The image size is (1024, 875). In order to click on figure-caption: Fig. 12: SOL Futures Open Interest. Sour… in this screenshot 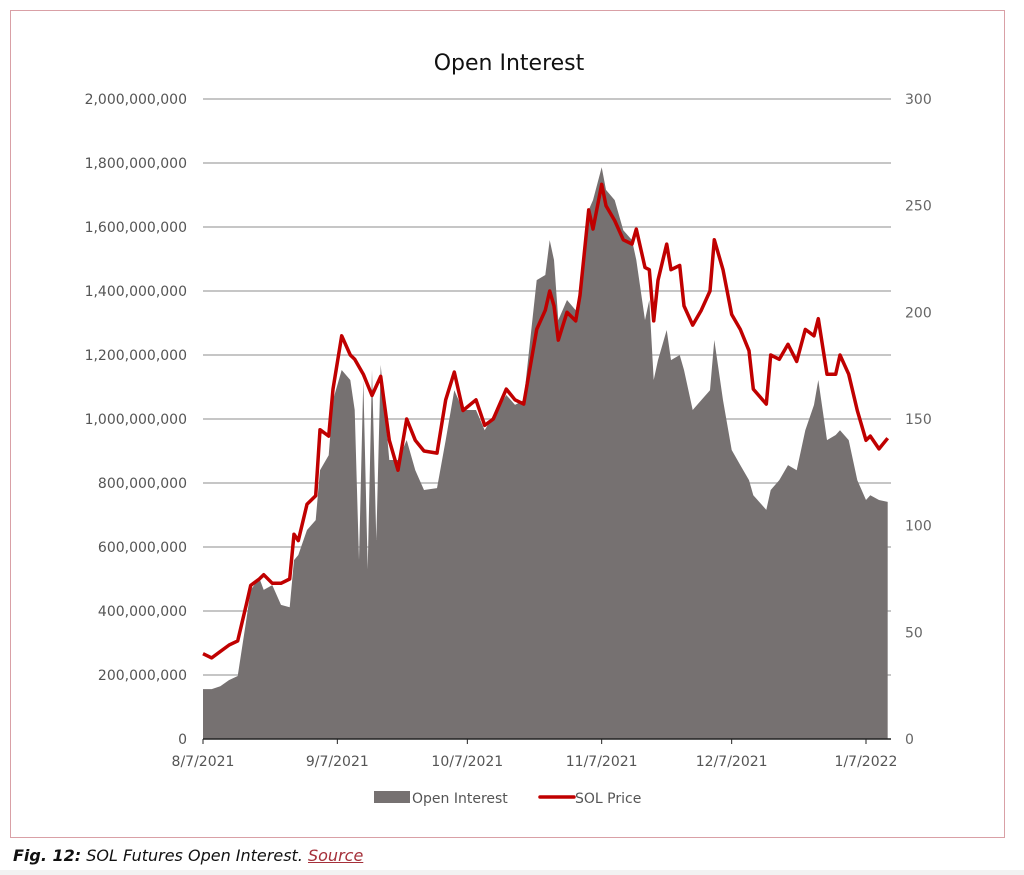, I will do `click(188, 855)`.